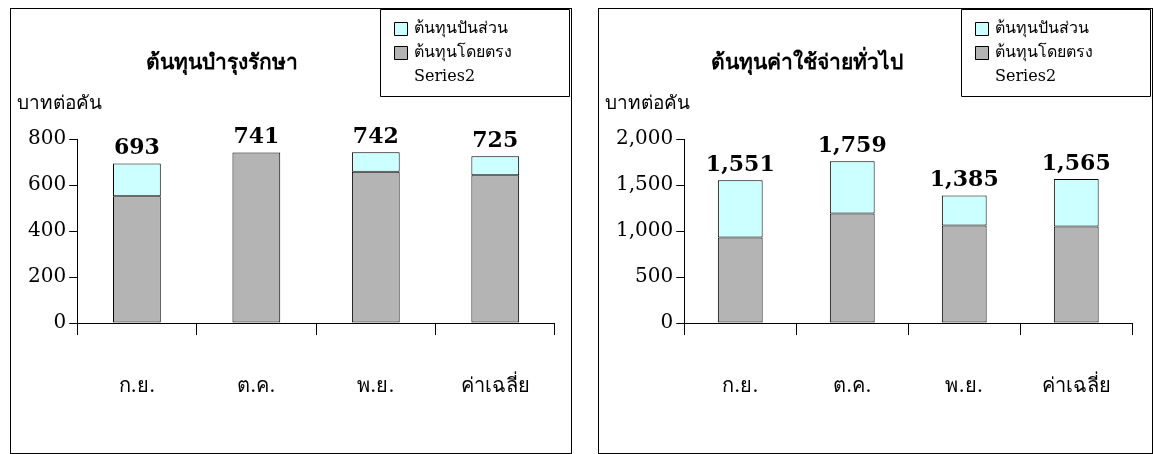 Image resolution: width=1153 pixels, height=454 pixels. Describe the element at coordinates (222, 62) in the screenshot. I see `chart-title: ต้นทุนบำรุงรักษา` at that location.